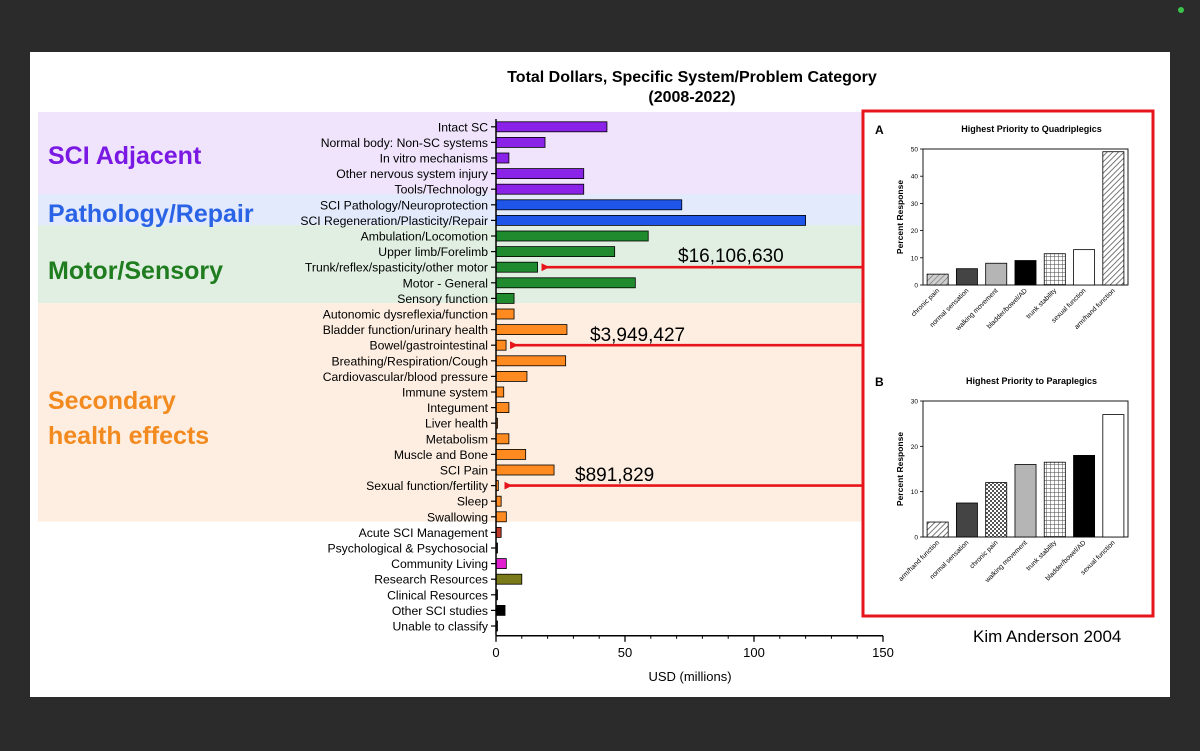 The width and height of the screenshot is (1200, 751). I want to click on bar-research-resources, so click(509, 579).